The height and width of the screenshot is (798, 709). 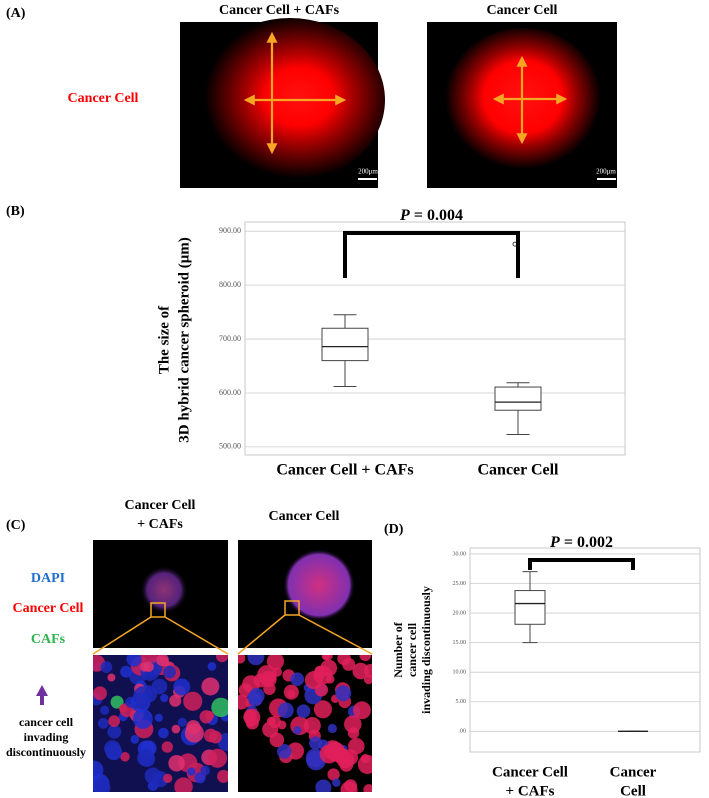 What do you see at coordinates (184, 339) in the screenshot?
I see `y-axis-label: 3D hybrid cancer spheroid (μm)` at bounding box center [184, 339].